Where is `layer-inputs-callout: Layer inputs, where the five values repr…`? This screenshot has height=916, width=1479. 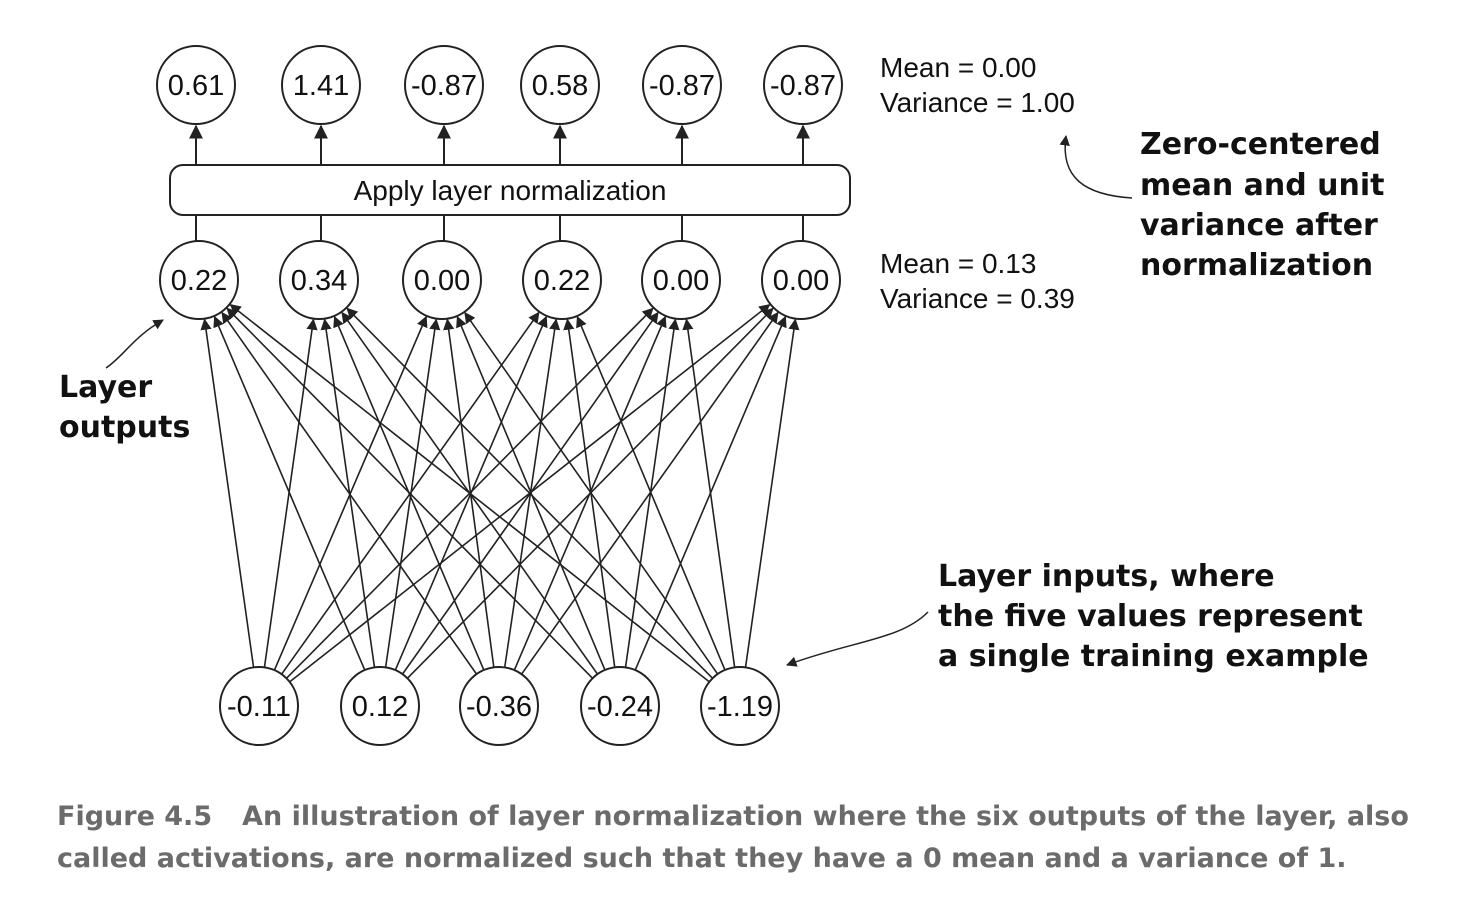
layer-inputs-callout: Layer inputs, where the five values repr… is located at coordinates (1077, 616).